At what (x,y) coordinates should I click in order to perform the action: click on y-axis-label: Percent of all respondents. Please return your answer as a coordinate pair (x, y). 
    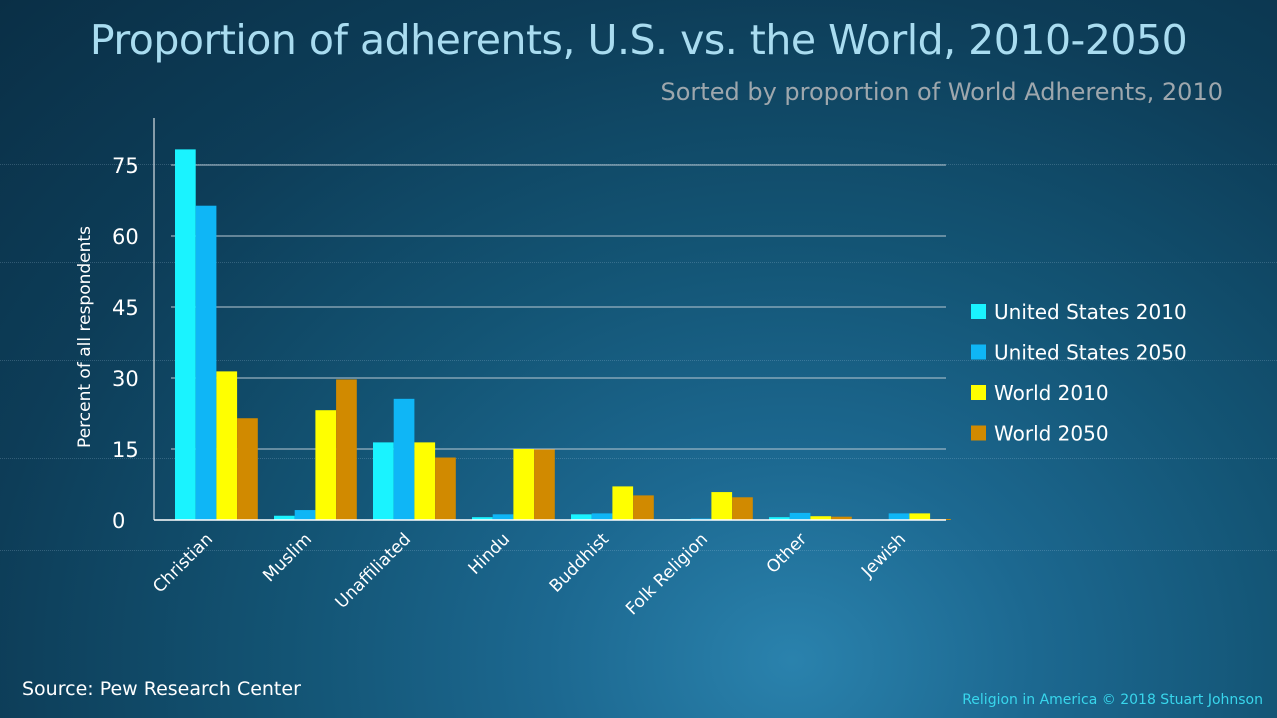
    Looking at the image, I should click on (85, 337).